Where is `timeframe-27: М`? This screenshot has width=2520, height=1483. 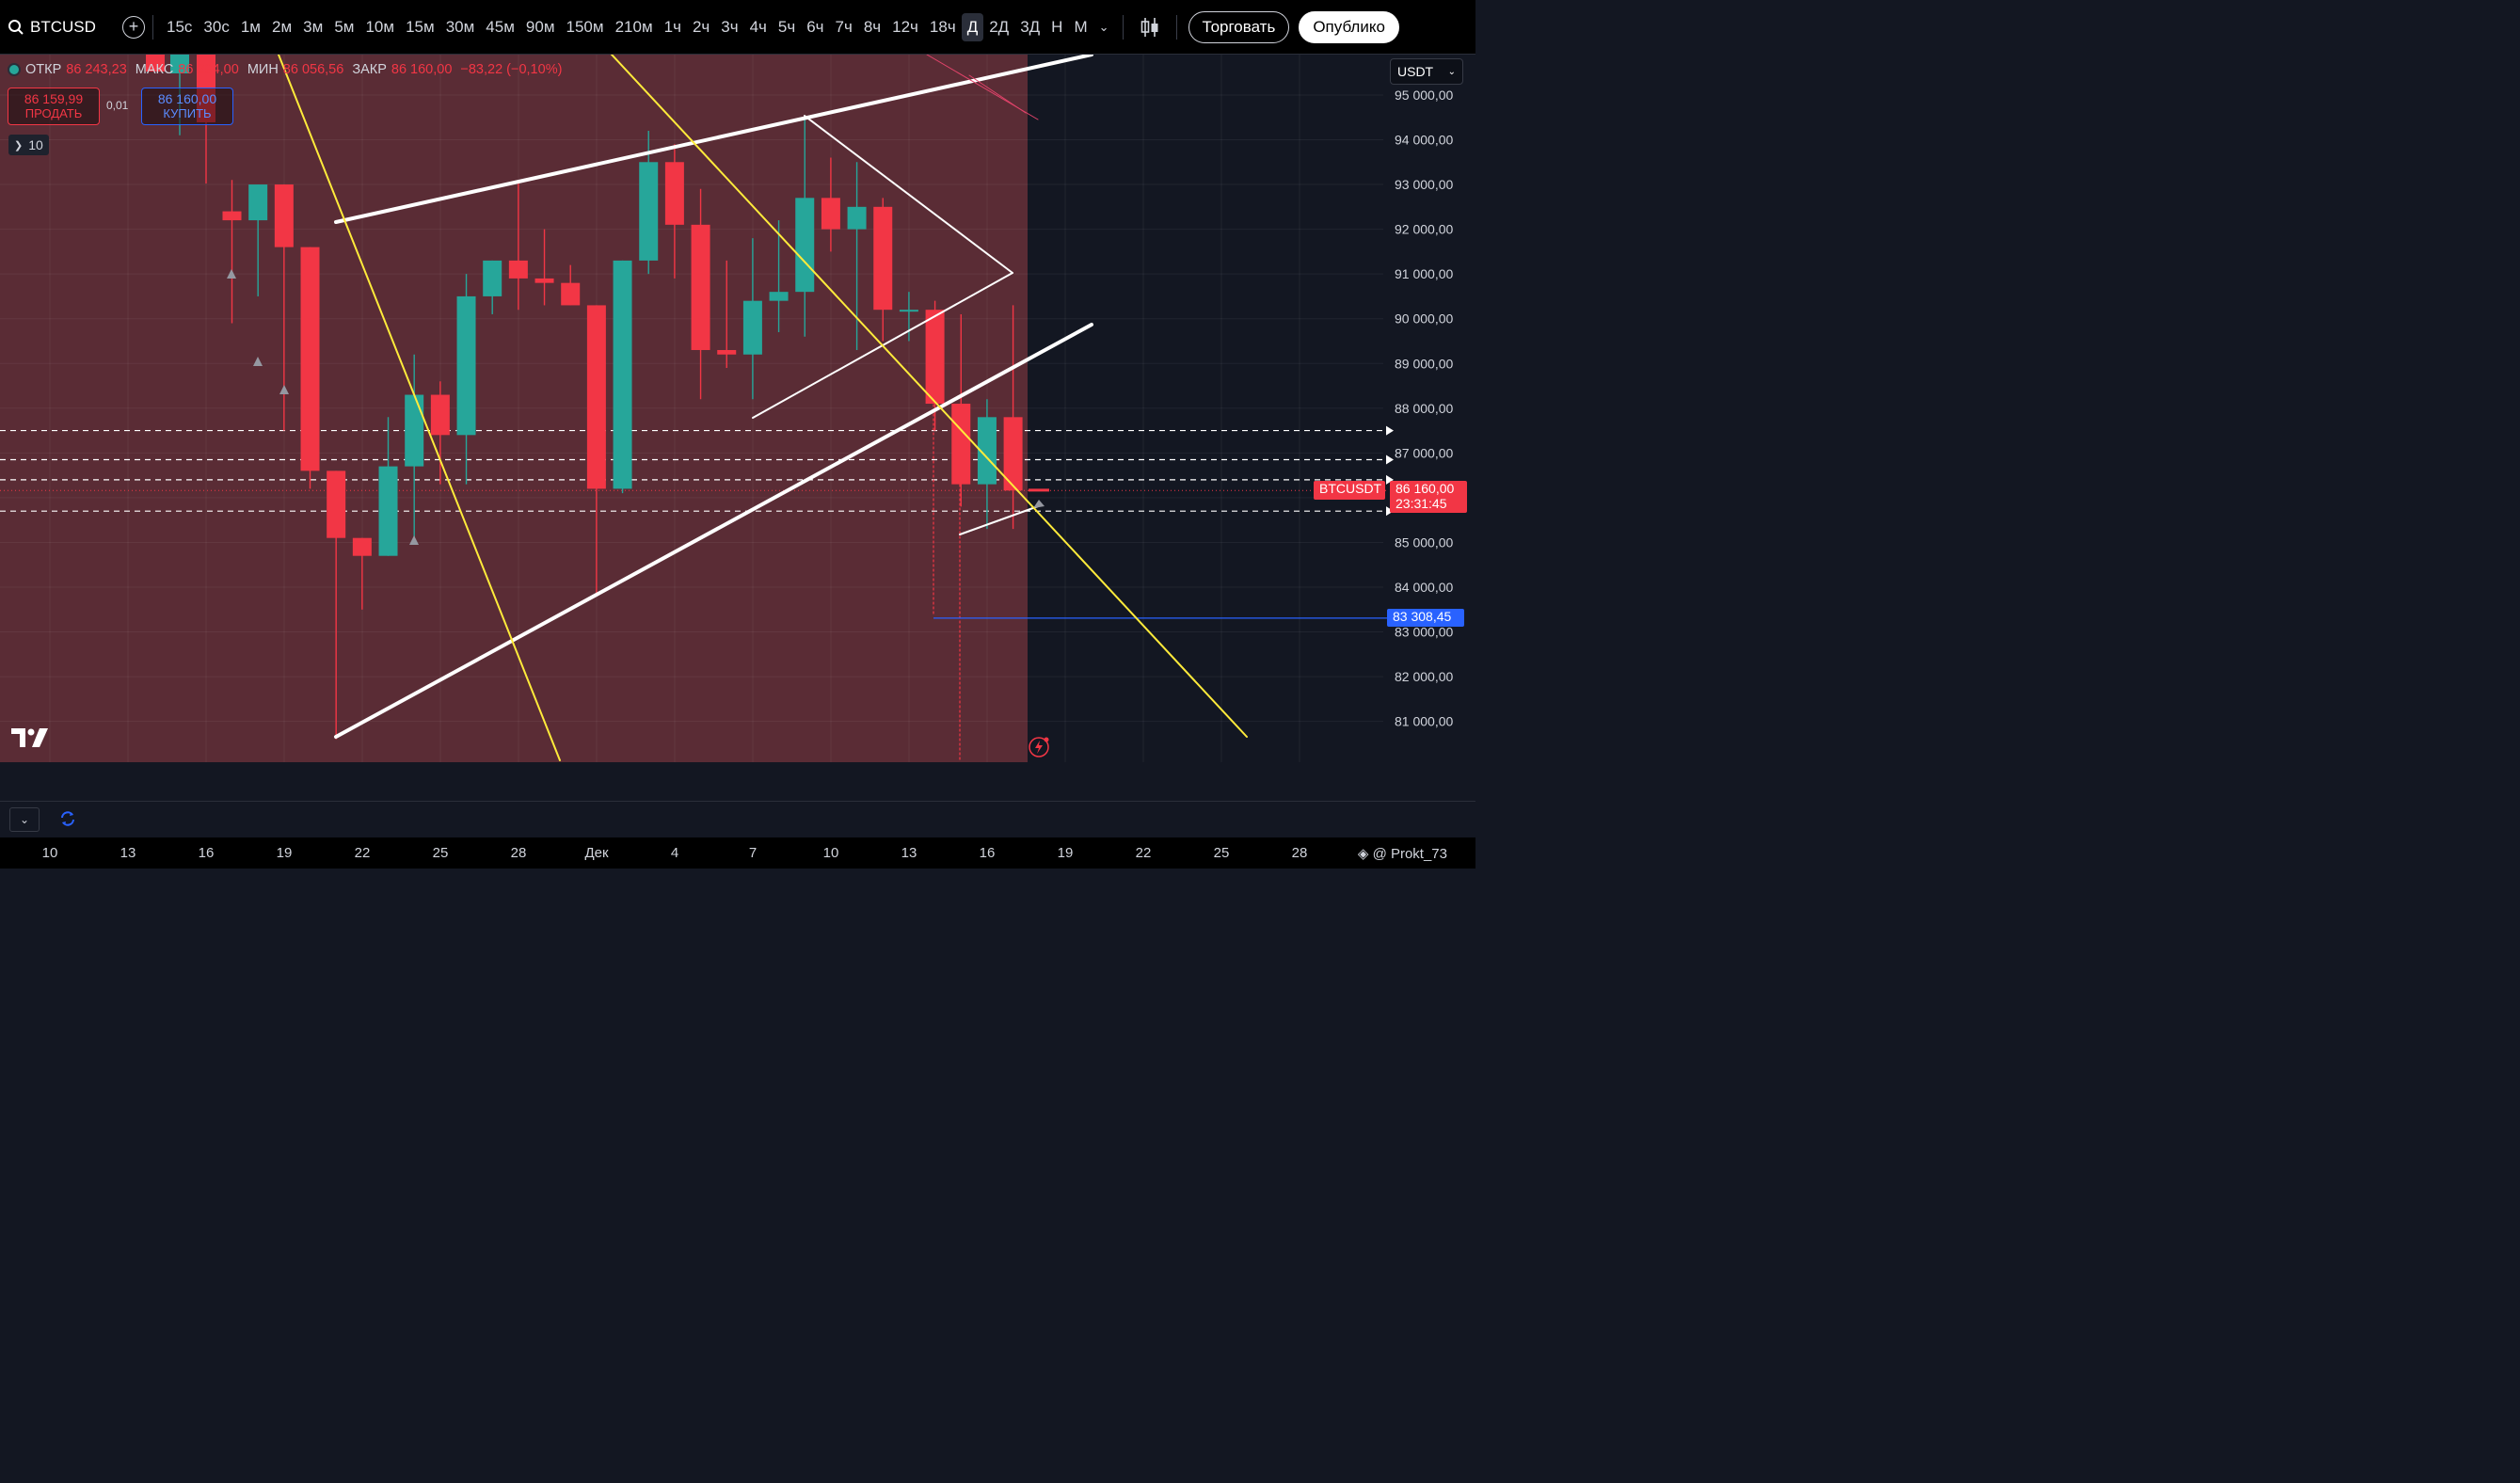
timeframe-27: М is located at coordinates (1081, 26).